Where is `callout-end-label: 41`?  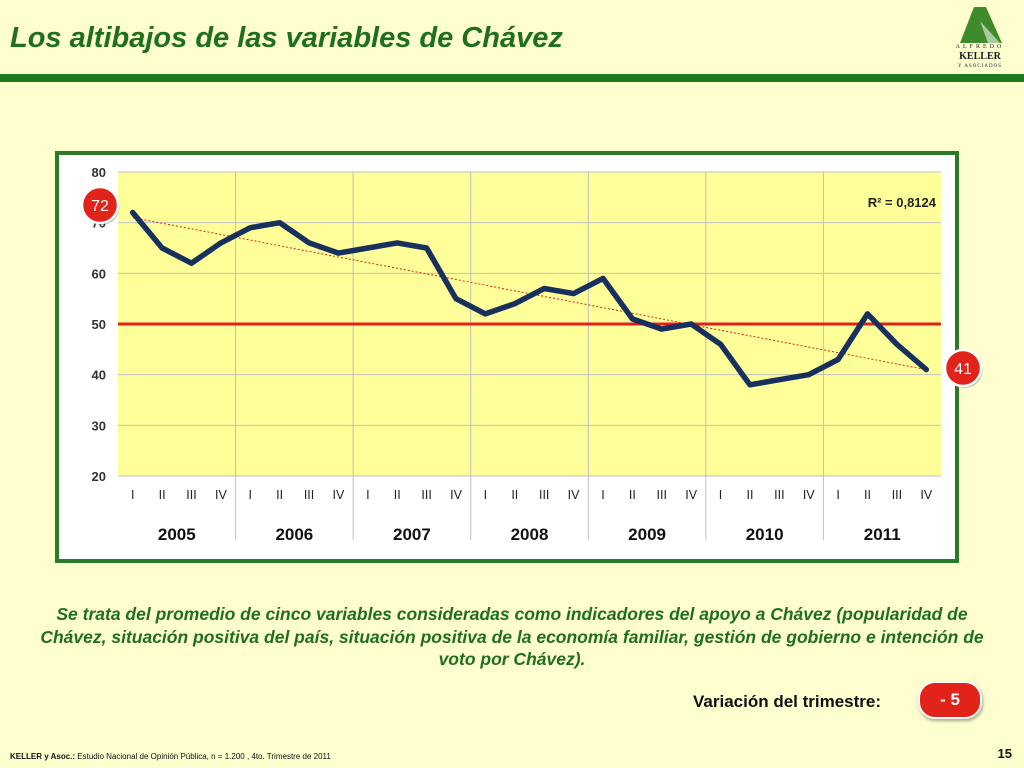 callout-end-label: 41 is located at coordinates (963, 369).